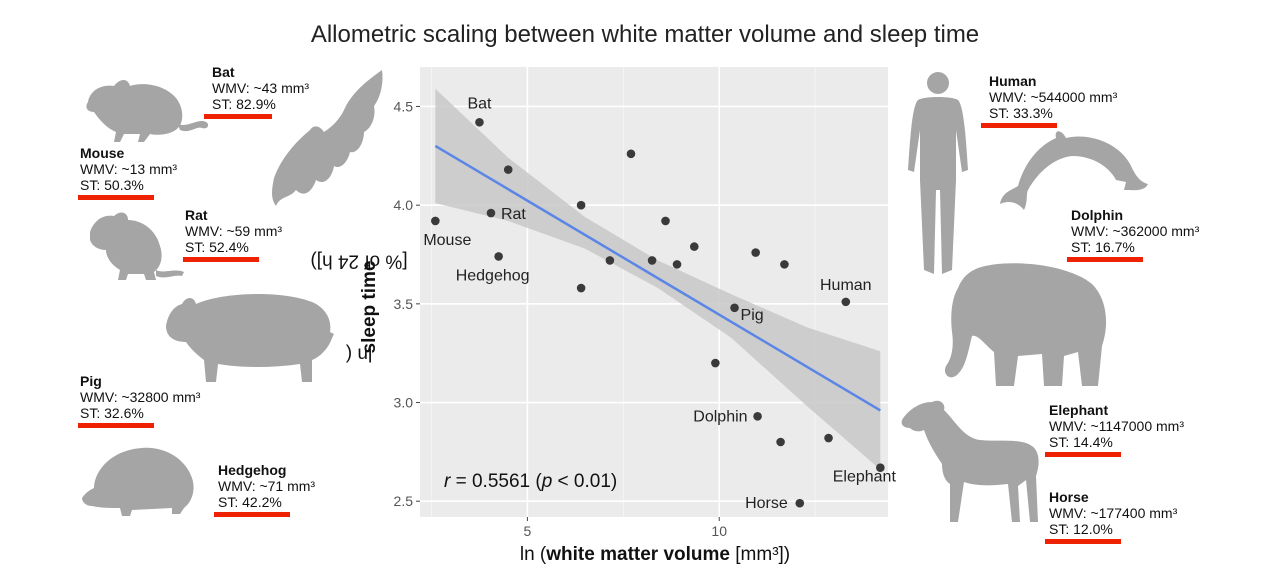 The width and height of the screenshot is (1280, 580). I want to click on pig-info: Pig WMV: ~32800 mm³ ST: 32.6%, so click(139, 400).